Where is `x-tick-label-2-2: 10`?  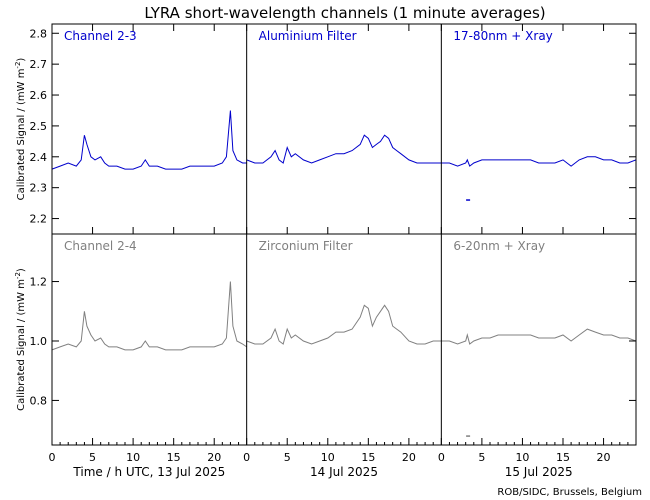 x-tick-label-2-2: 10 is located at coordinates (522, 457).